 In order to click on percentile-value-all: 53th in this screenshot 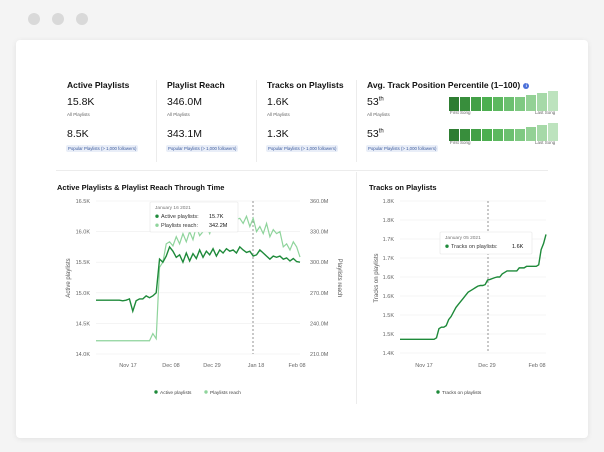, I will do `click(375, 102)`.